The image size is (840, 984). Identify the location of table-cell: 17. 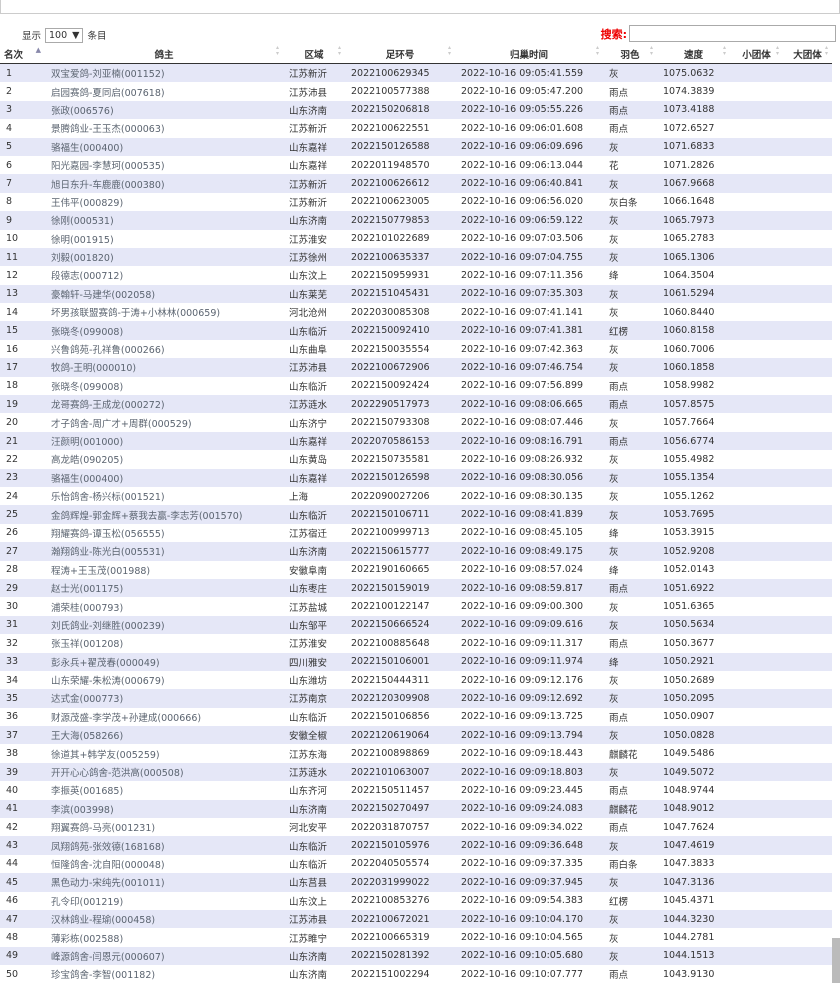
(22, 367).